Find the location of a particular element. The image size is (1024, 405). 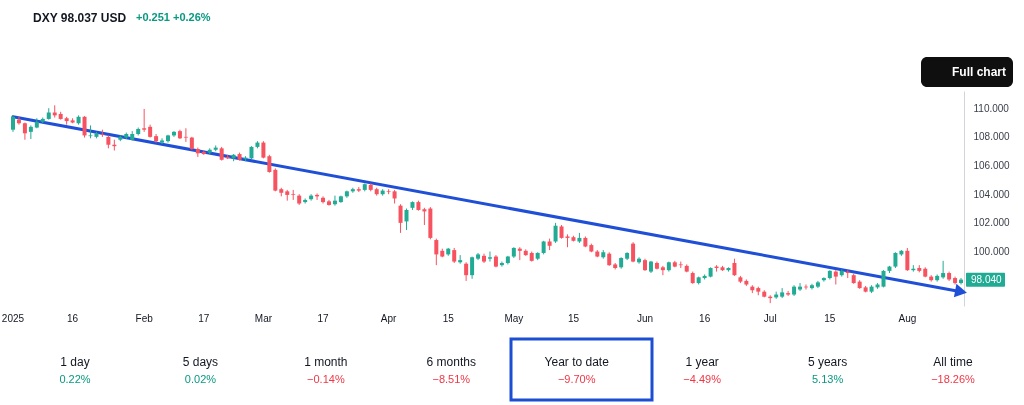

text: Full chart is located at coordinates (979, 72).